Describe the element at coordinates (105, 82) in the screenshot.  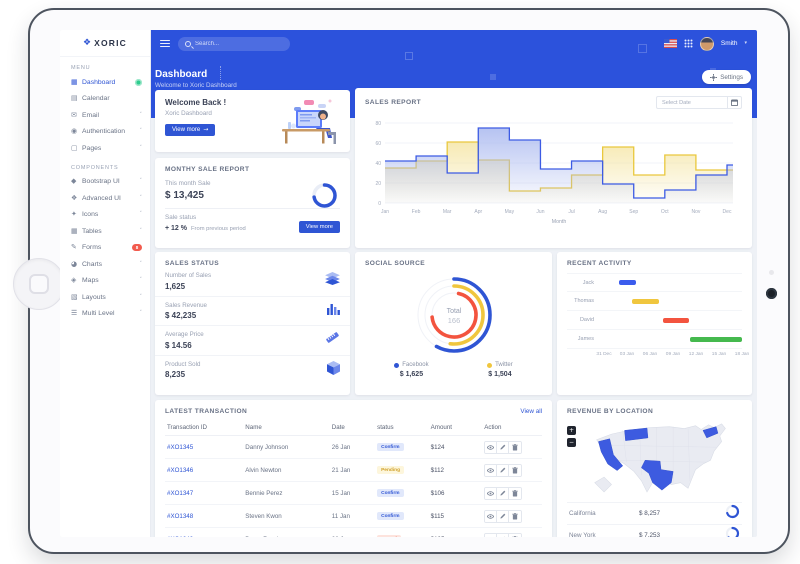
I see `sidebar-item-dashboard: ▦ Dashboard` at that location.